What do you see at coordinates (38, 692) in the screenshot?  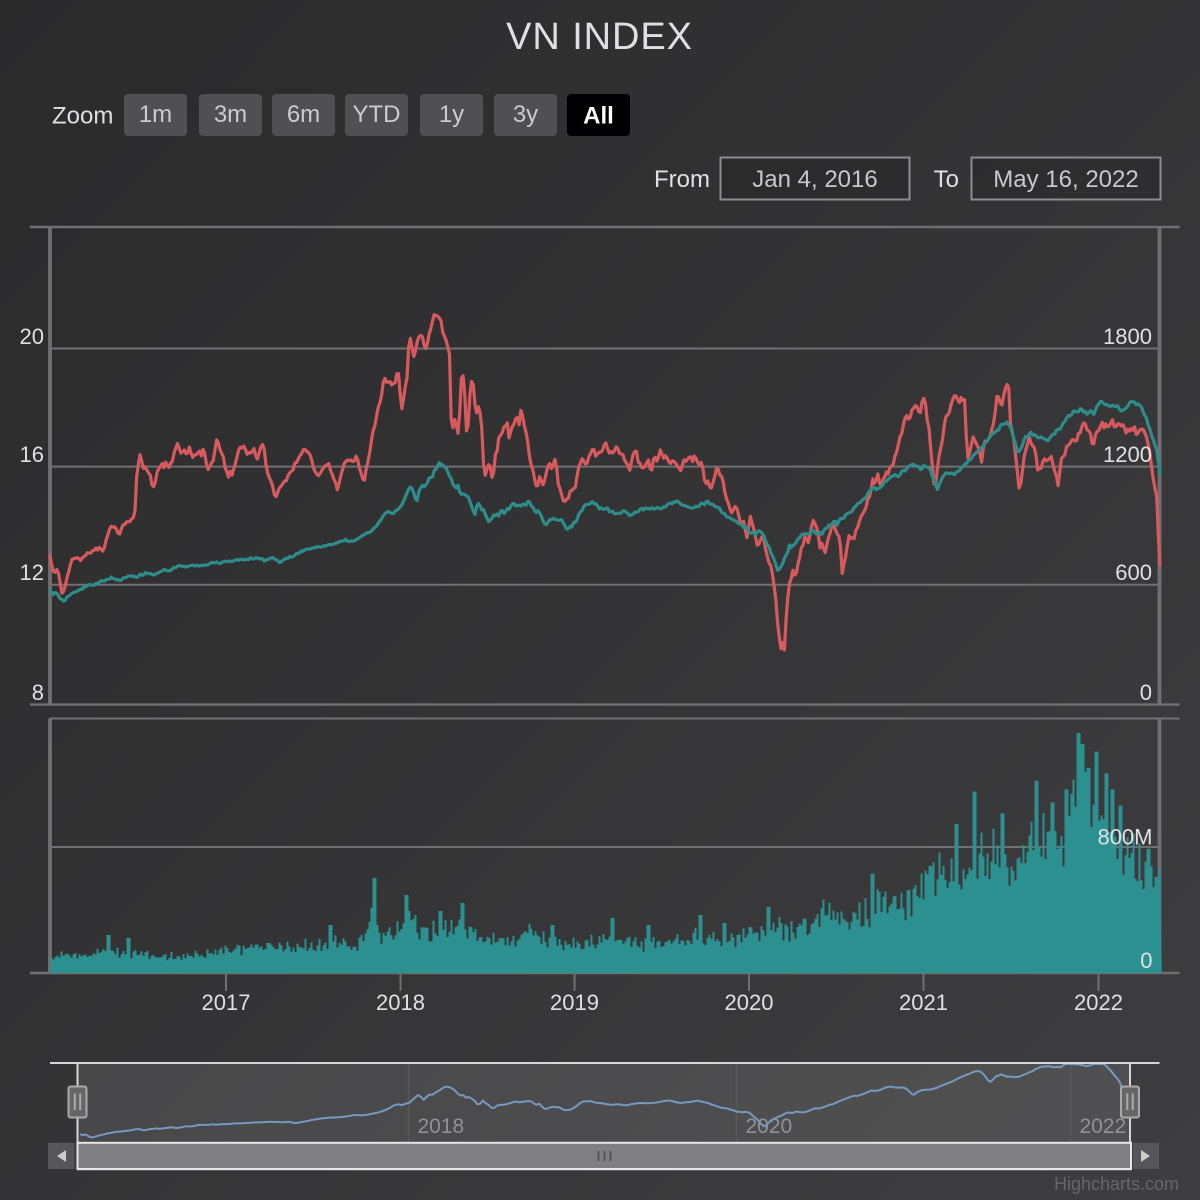 I see `svg-text: 8` at bounding box center [38, 692].